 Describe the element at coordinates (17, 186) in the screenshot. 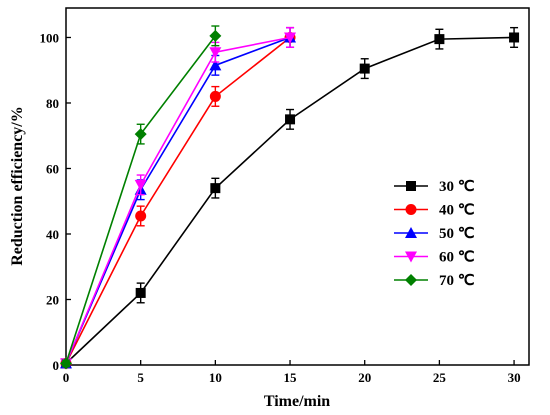

I see `y-axis-title: Reduction efficiency/%` at that location.